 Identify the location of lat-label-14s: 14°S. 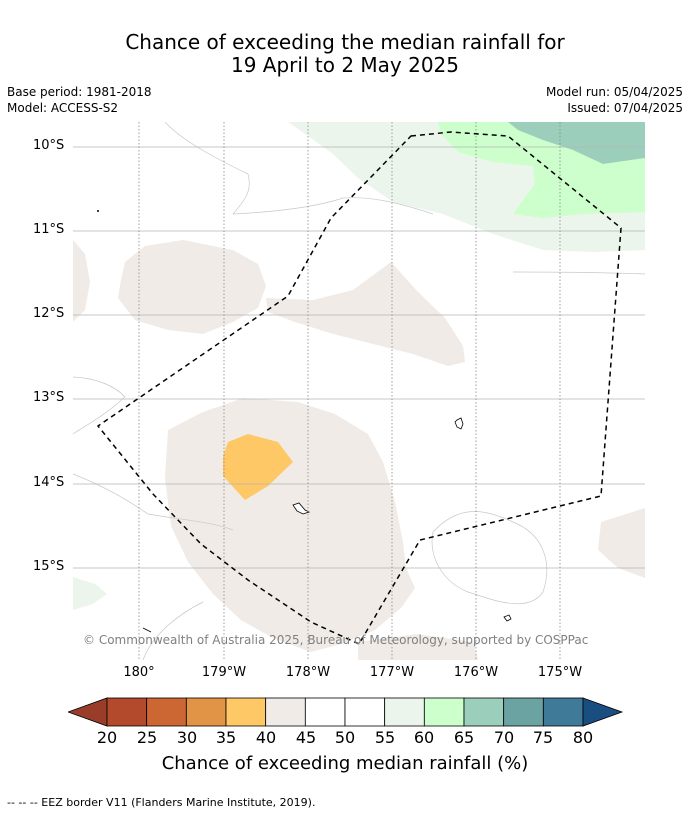
(49, 482).